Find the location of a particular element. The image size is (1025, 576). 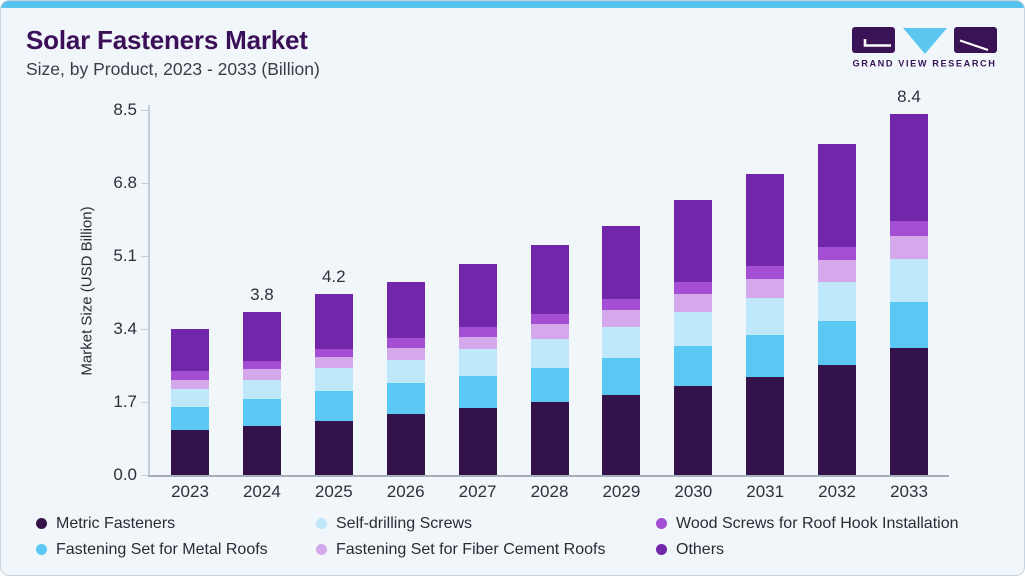

x-axis-line is located at coordinates (548, 476).